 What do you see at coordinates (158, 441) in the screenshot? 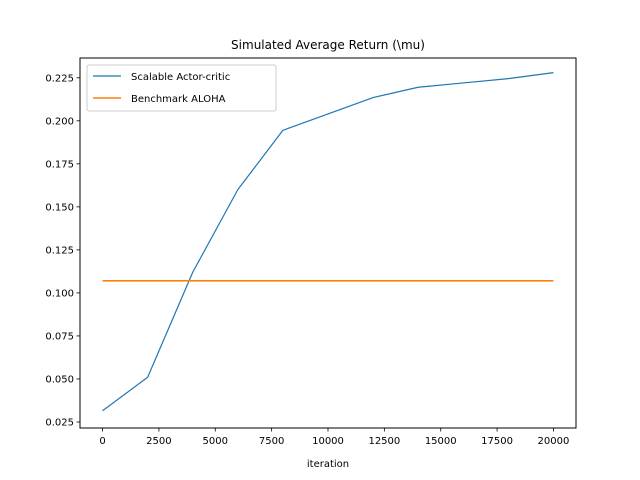
I see `x-tick-label: 2500` at bounding box center [158, 441].